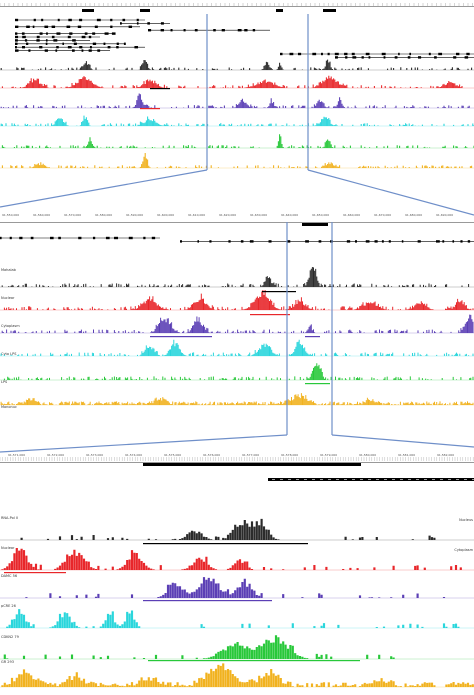 The height and width of the screenshot is (695, 474). Describe the element at coordinates (290, 215) in the screenshot. I see `zoom1-tick-label: 91,640,000` at that location.